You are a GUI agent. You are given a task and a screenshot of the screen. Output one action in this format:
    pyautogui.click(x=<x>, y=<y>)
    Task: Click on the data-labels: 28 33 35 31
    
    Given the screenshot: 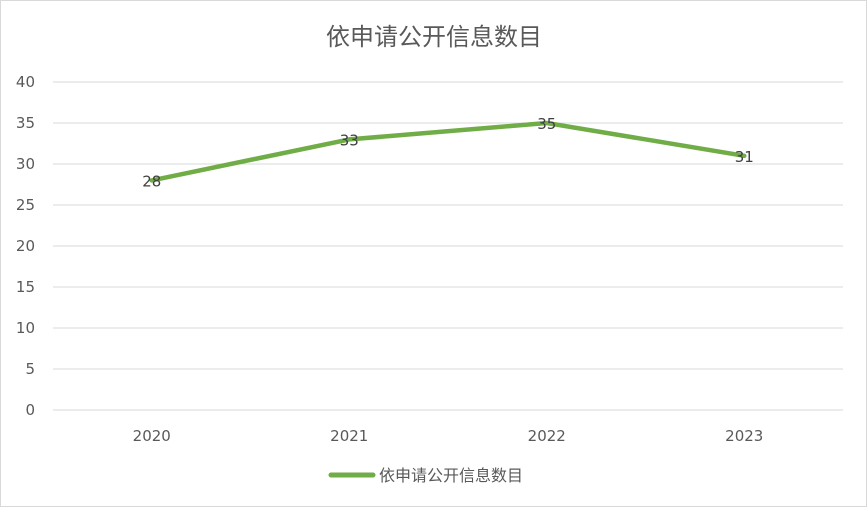 What is the action you would take?
    pyautogui.click(x=448, y=152)
    